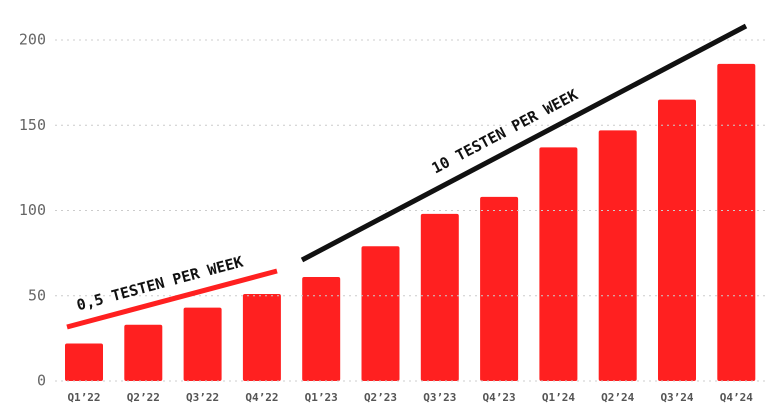 The image size is (770, 414). Describe the element at coordinates (32, 125) in the screenshot. I see `y-tick-label: 150` at that location.